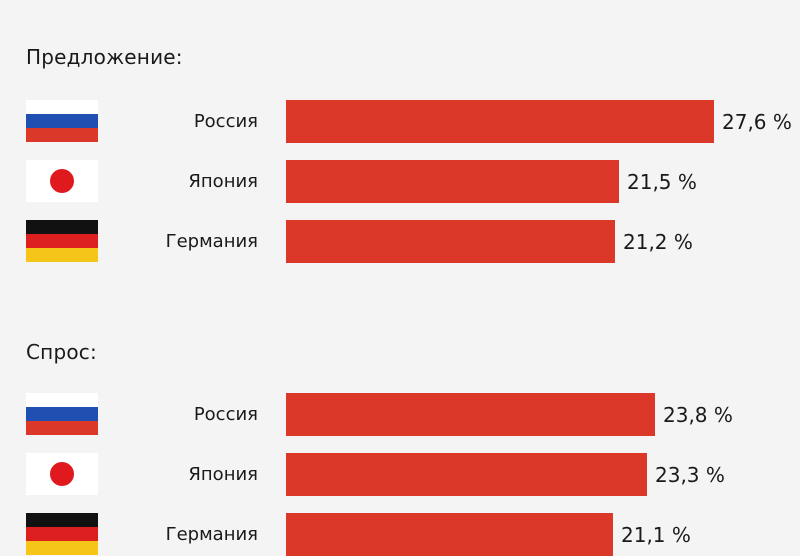  What do you see at coordinates (662, 182) in the screenshot?
I see `value-label: 21,5 %` at bounding box center [662, 182].